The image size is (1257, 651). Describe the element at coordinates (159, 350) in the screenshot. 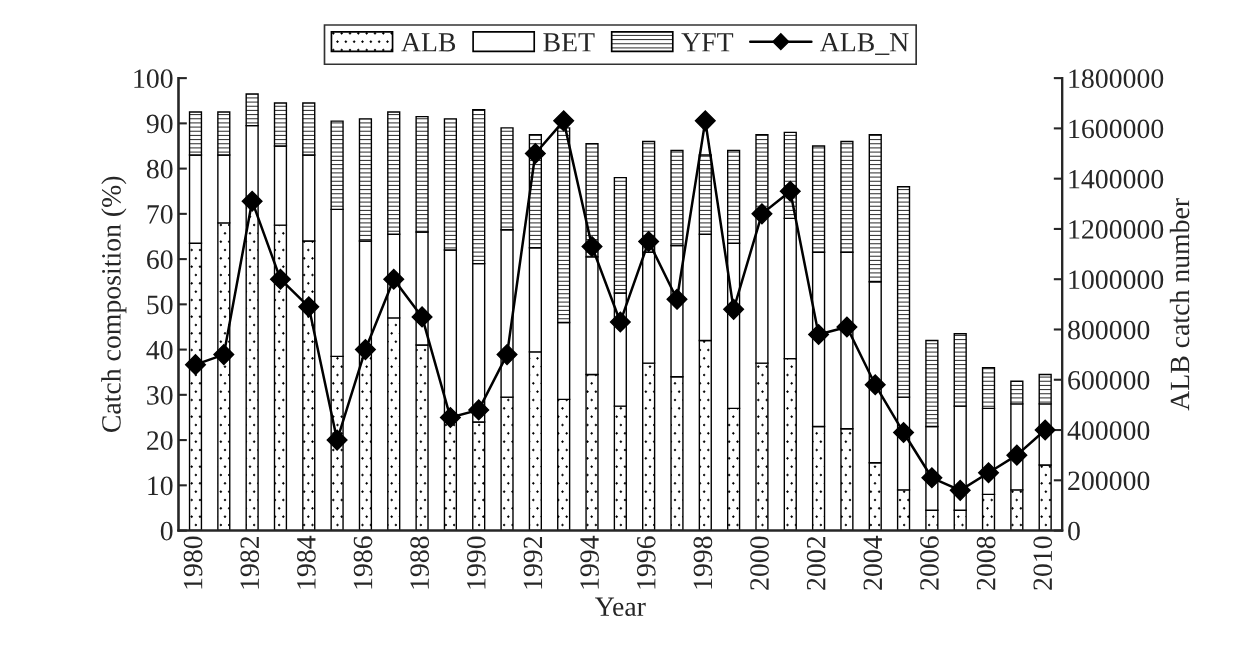

I see `y-tick-label: 40` at that location.